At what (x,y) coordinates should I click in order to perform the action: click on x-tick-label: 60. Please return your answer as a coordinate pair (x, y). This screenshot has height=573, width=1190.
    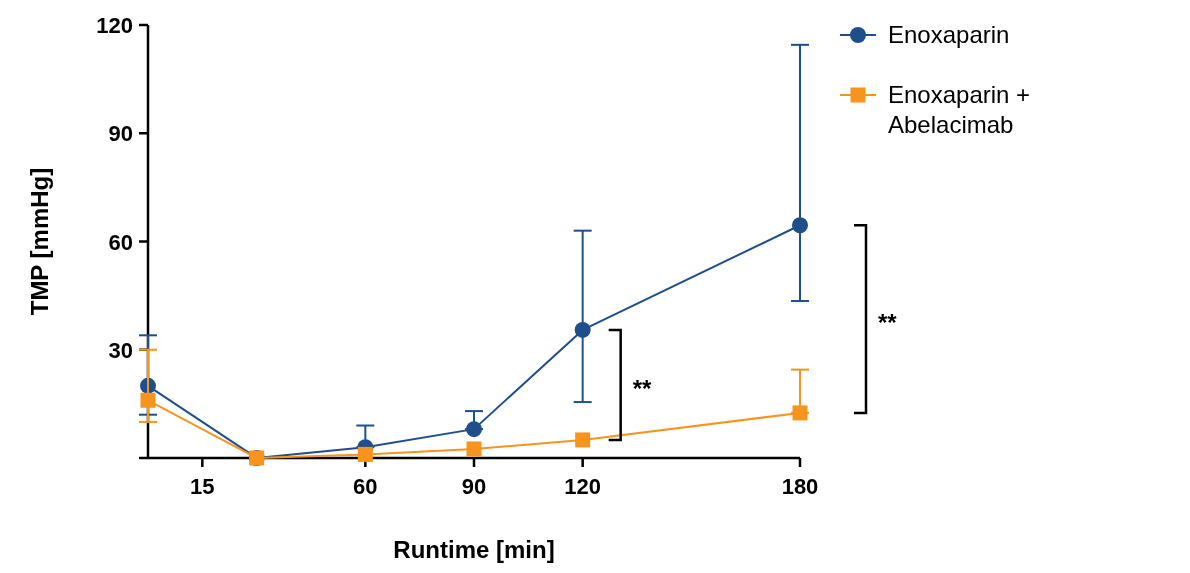
    Looking at the image, I should click on (365, 486).